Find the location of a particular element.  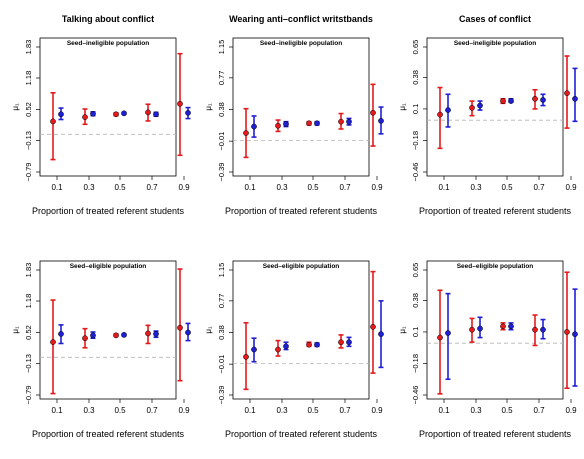

y-tick-label: 0.38 is located at coordinates (221, 109).